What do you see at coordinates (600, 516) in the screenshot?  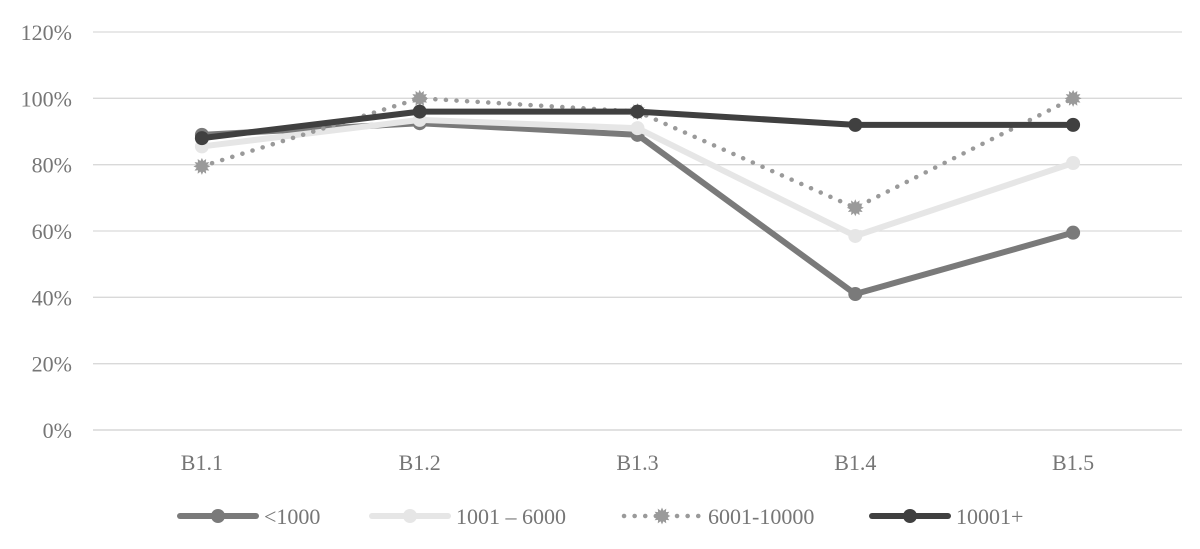 I see `legend: <1000 1001 – 6000 6001-10000 10001+` at bounding box center [600, 516].